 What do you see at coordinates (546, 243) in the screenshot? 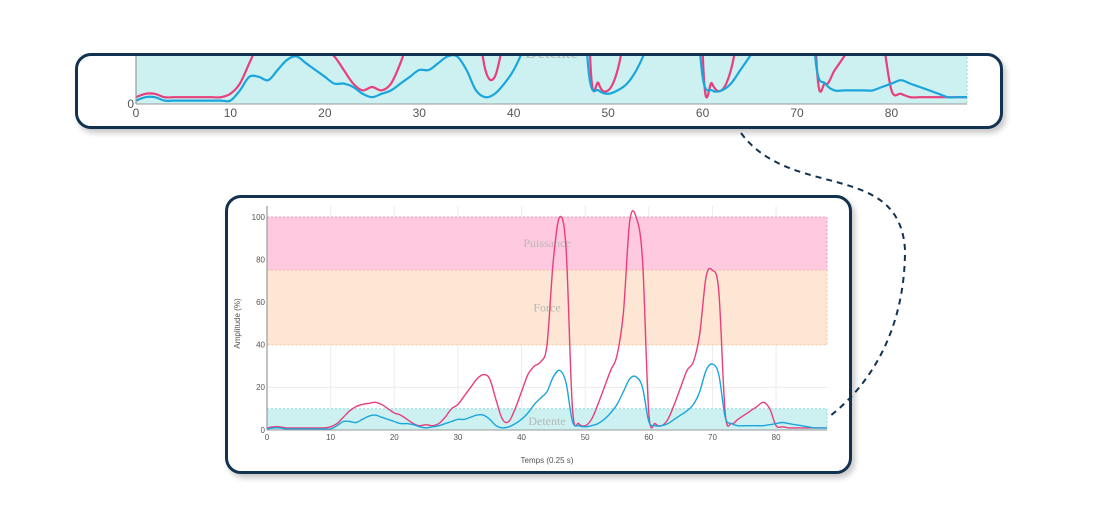
I see `band-label-puissance: Puissance` at bounding box center [546, 243].